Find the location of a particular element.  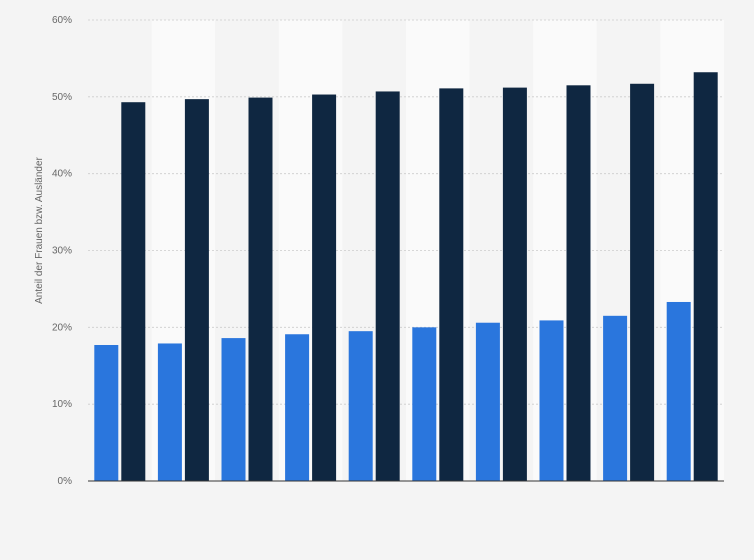

y-axis-ticks: 0% 10% 20% 30% 40% 50% 60% is located at coordinates (62, 251).